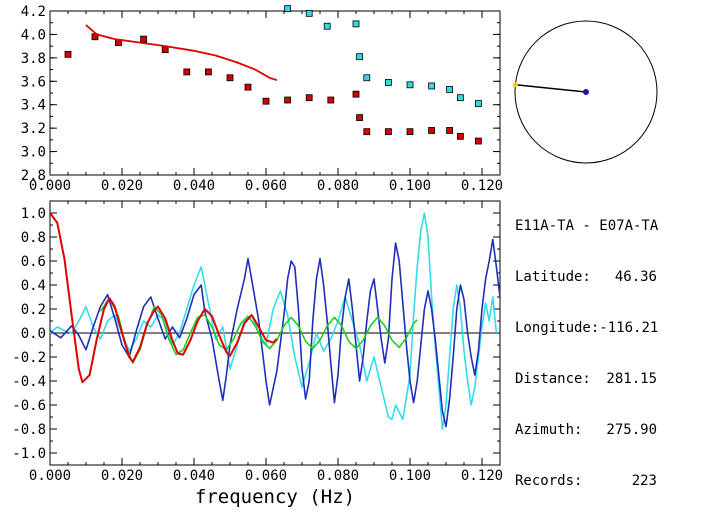 This screenshot has height=519, width=701. What do you see at coordinates (29, 406) in the screenshot?
I see `y-tick-label: -0.6` at bounding box center [29, 406].